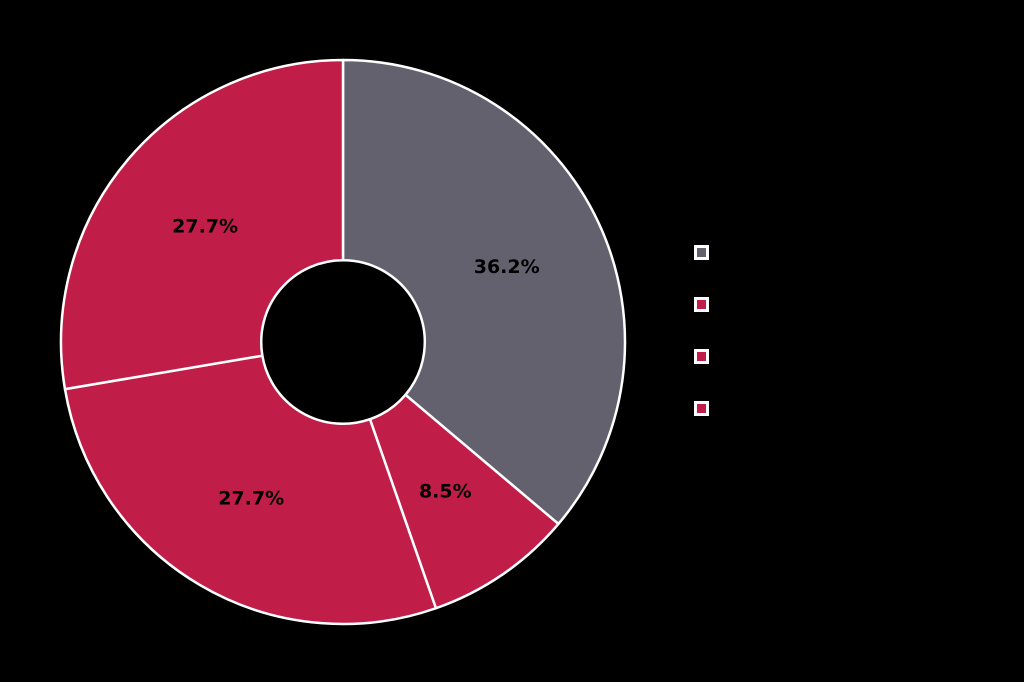 This screenshot has width=1024, height=682. I want to click on slice-label-1: 8.5%, so click(445, 492).